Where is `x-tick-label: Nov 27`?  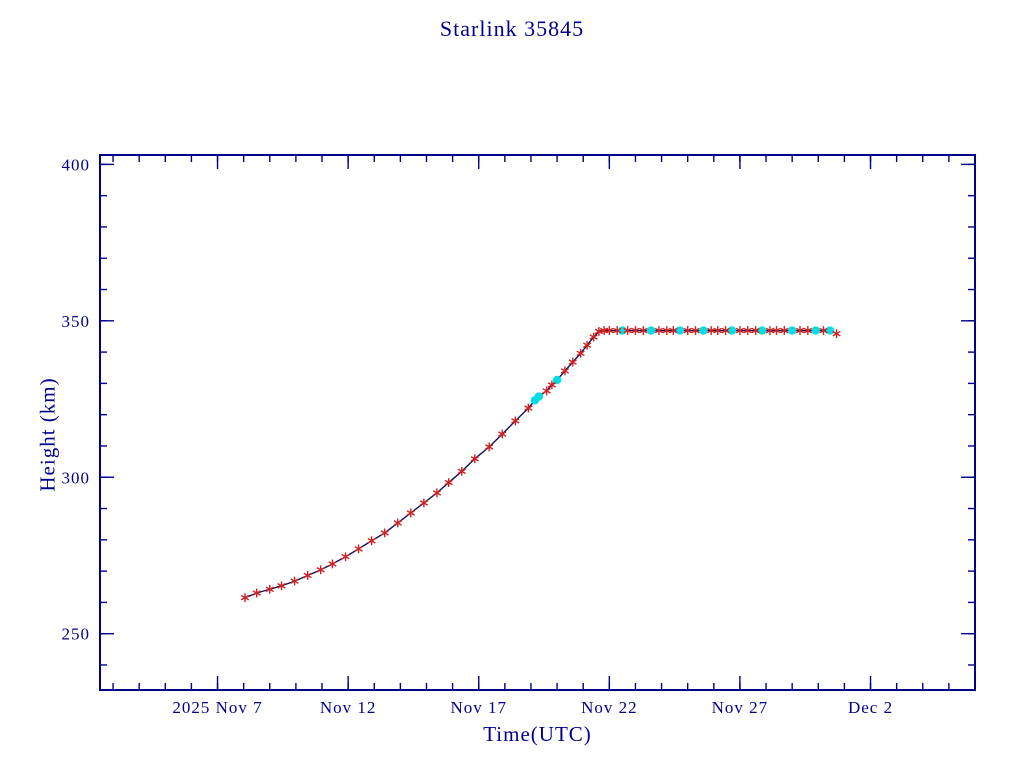 x-tick-label: Nov 27 is located at coordinates (740, 707).